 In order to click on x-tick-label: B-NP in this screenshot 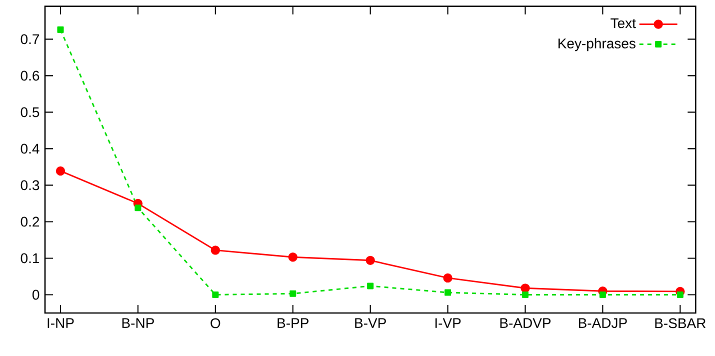, I will do `click(138, 323)`.